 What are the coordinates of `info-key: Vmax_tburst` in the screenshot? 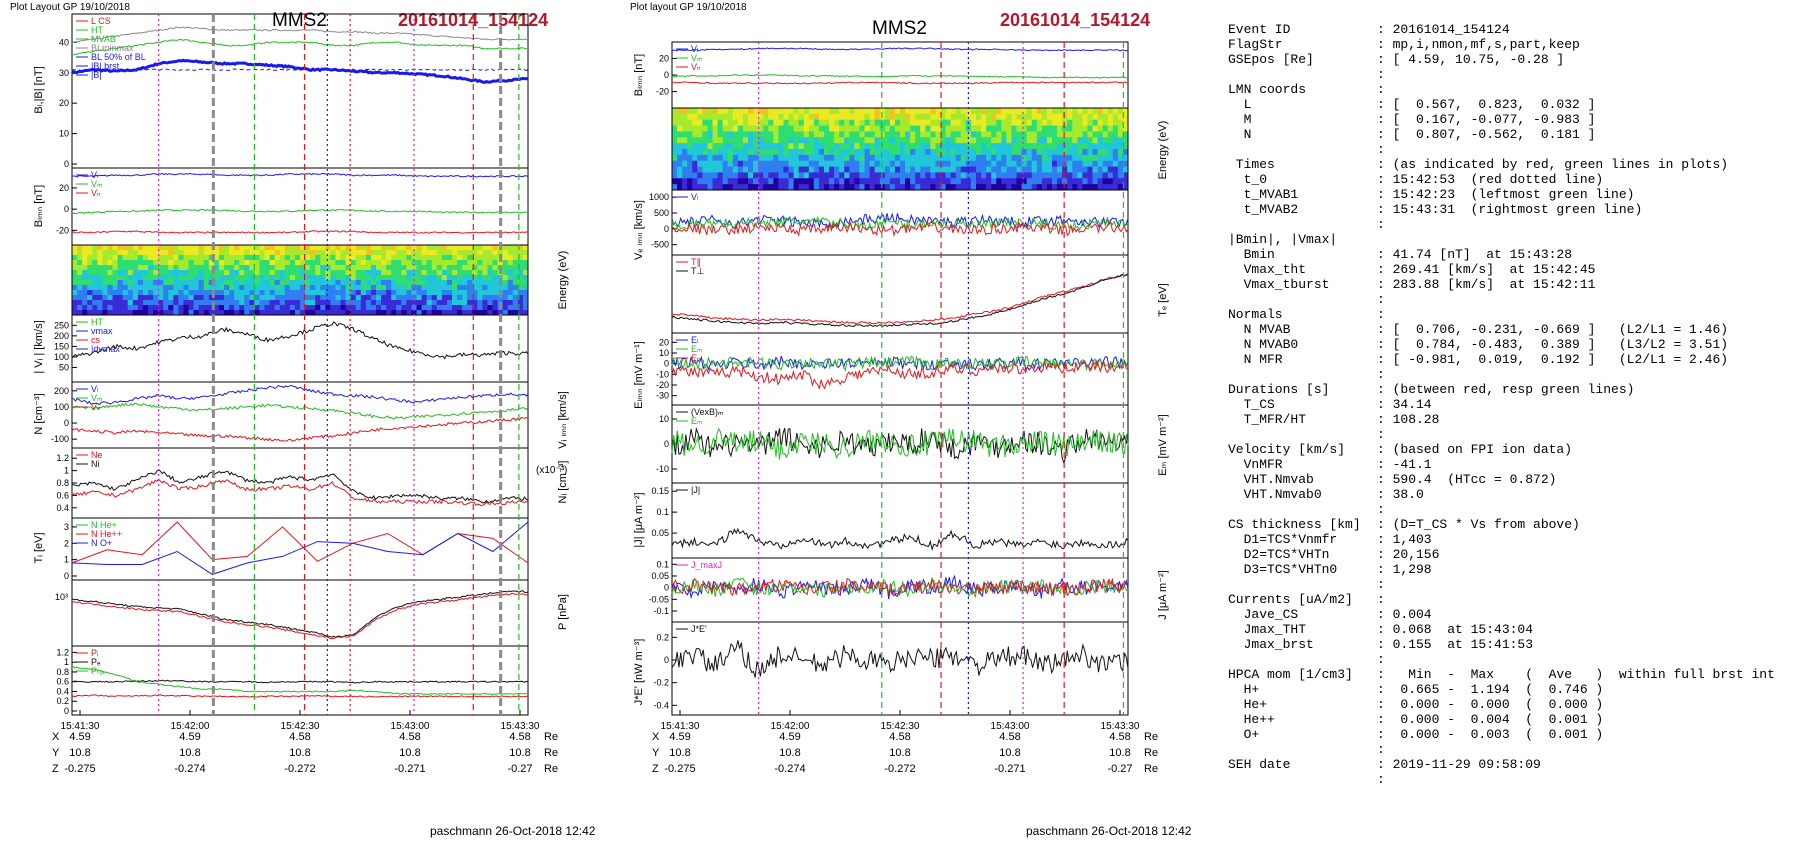 It's located at (1279, 284).